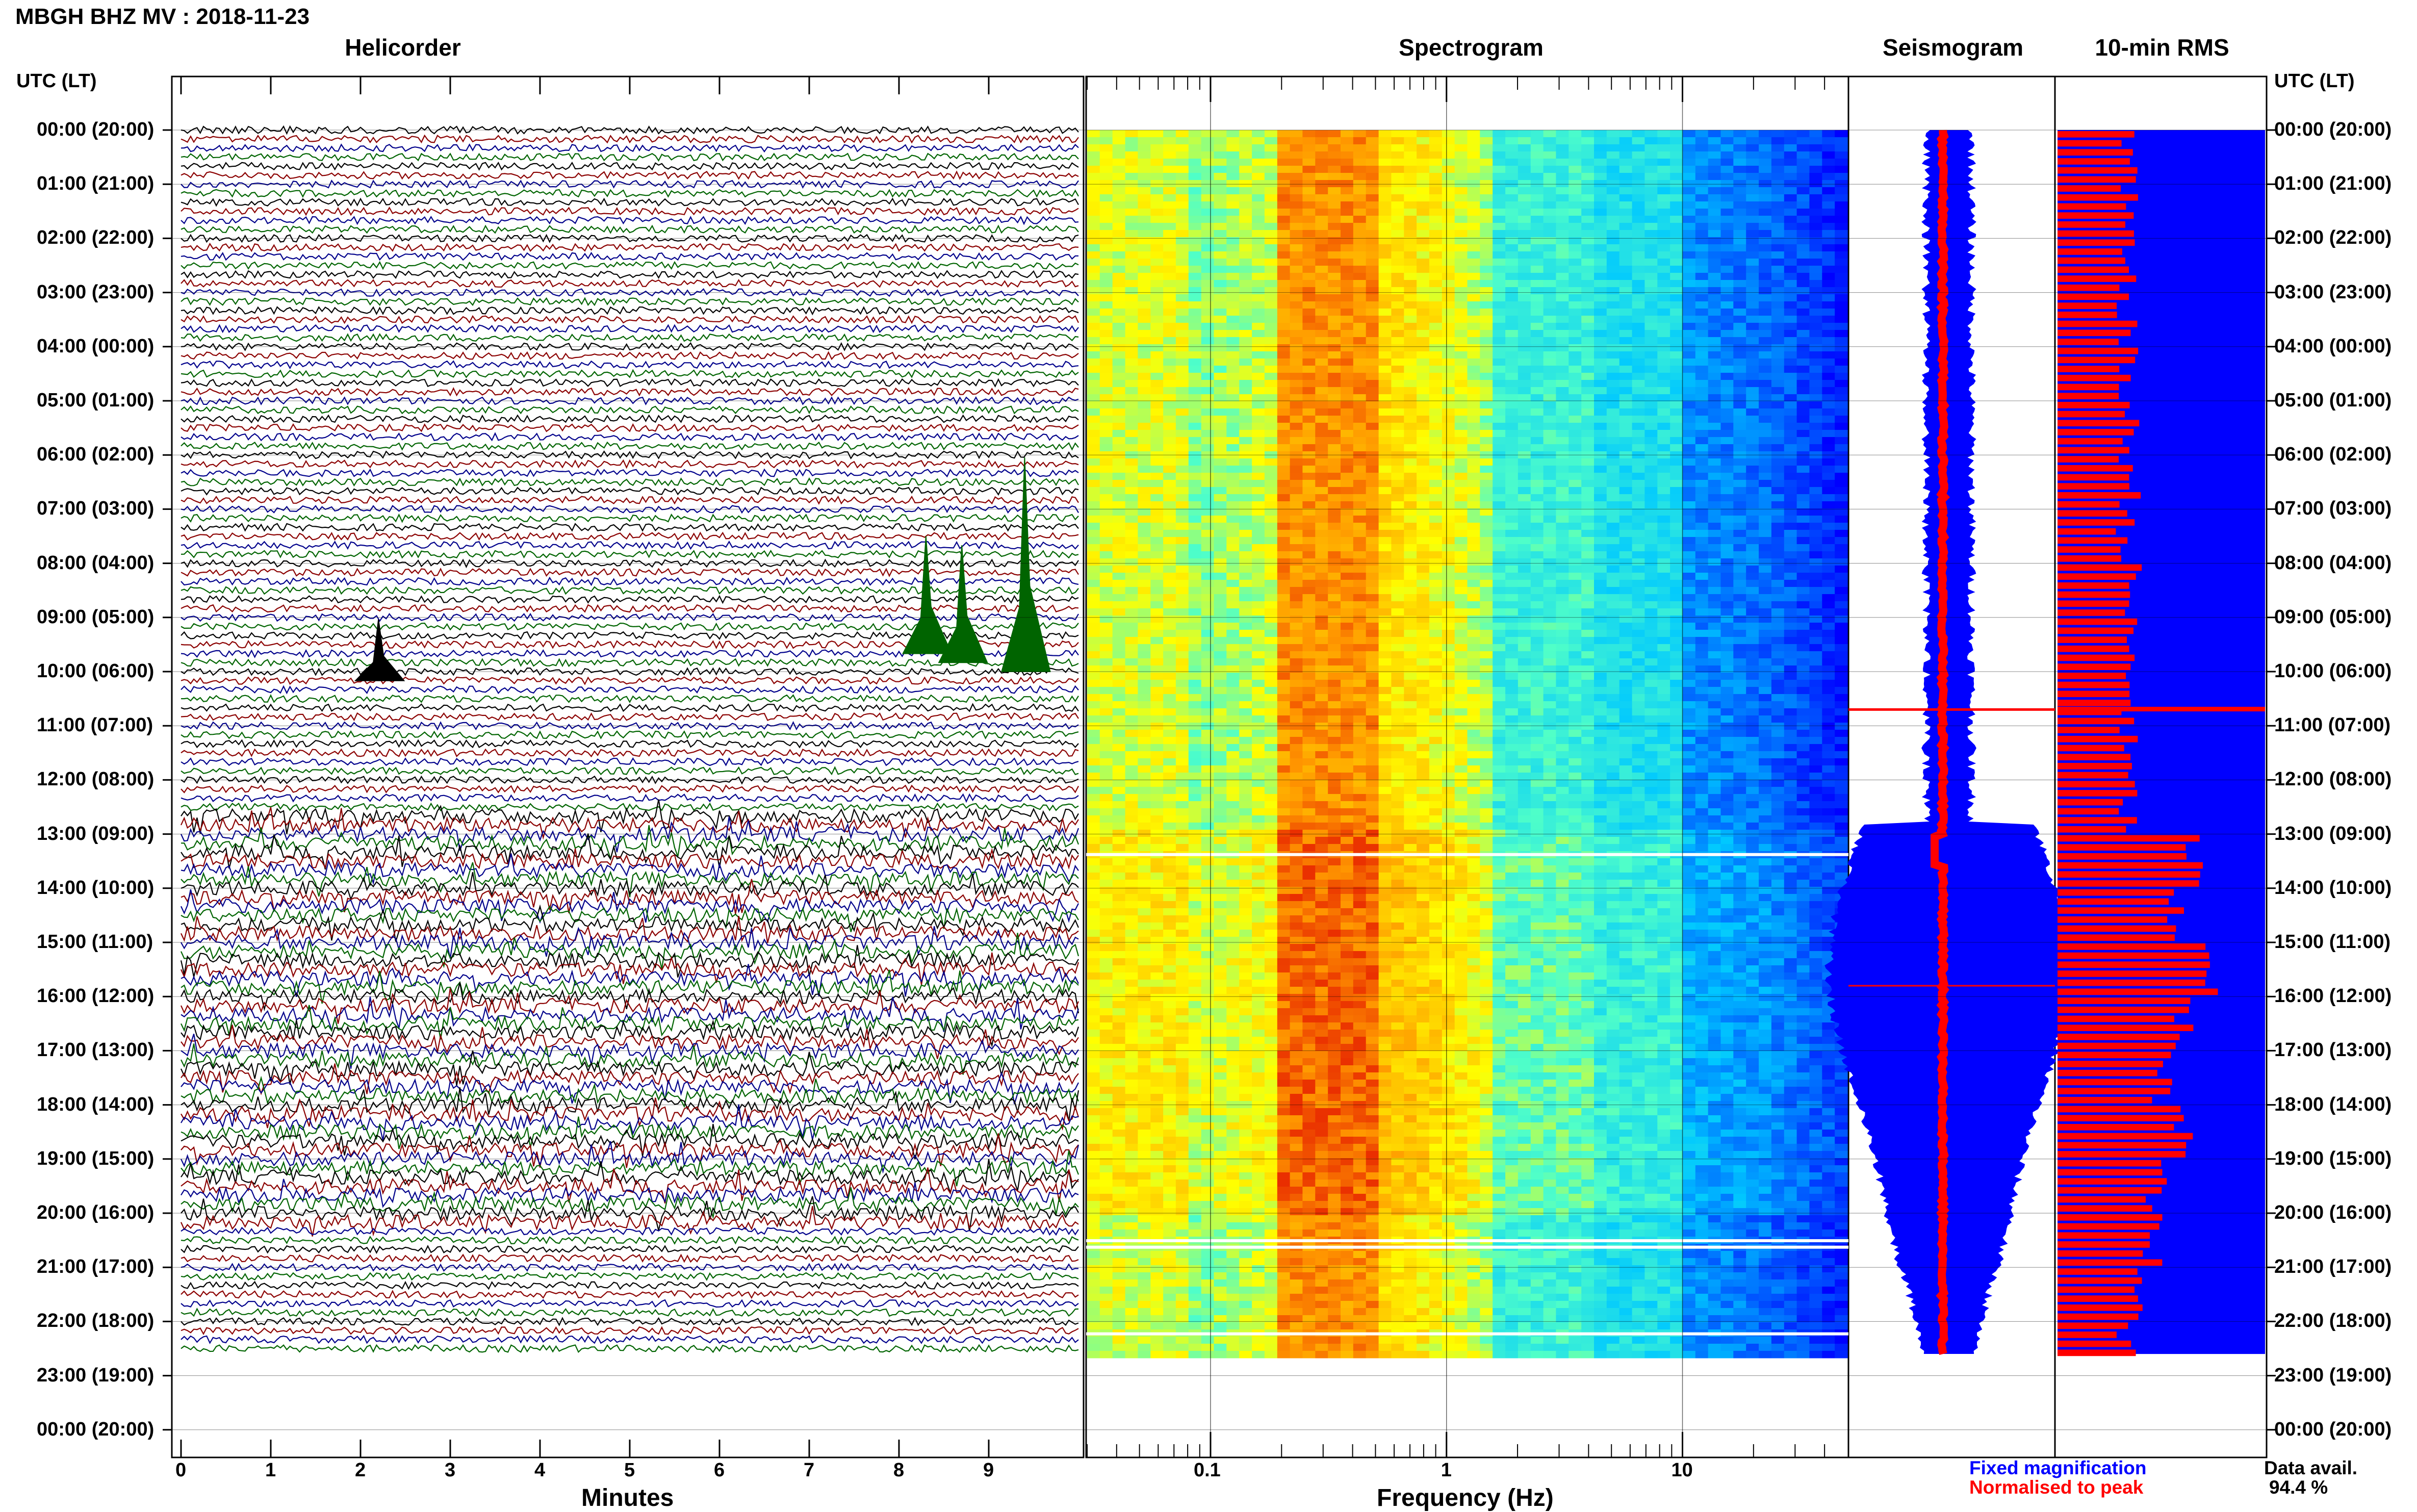 The height and width of the screenshot is (1512, 2417). Describe the element at coordinates (2333, 292) in the screenshot. I see `time-label-right: 03:00 (23:00)` at that location.